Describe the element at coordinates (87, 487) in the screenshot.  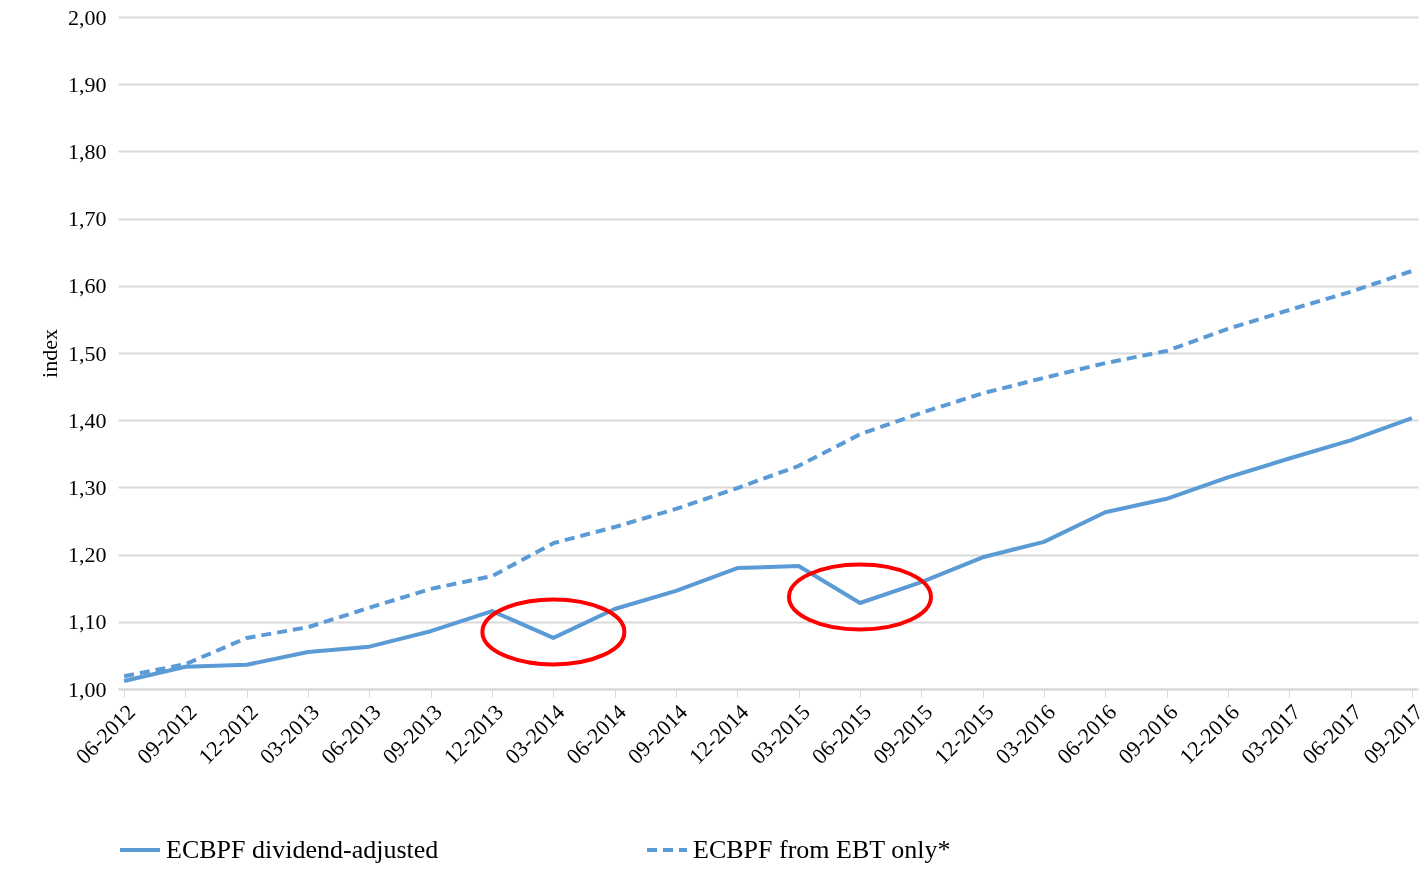
I see `y-tick-label: 1,30` at that location.